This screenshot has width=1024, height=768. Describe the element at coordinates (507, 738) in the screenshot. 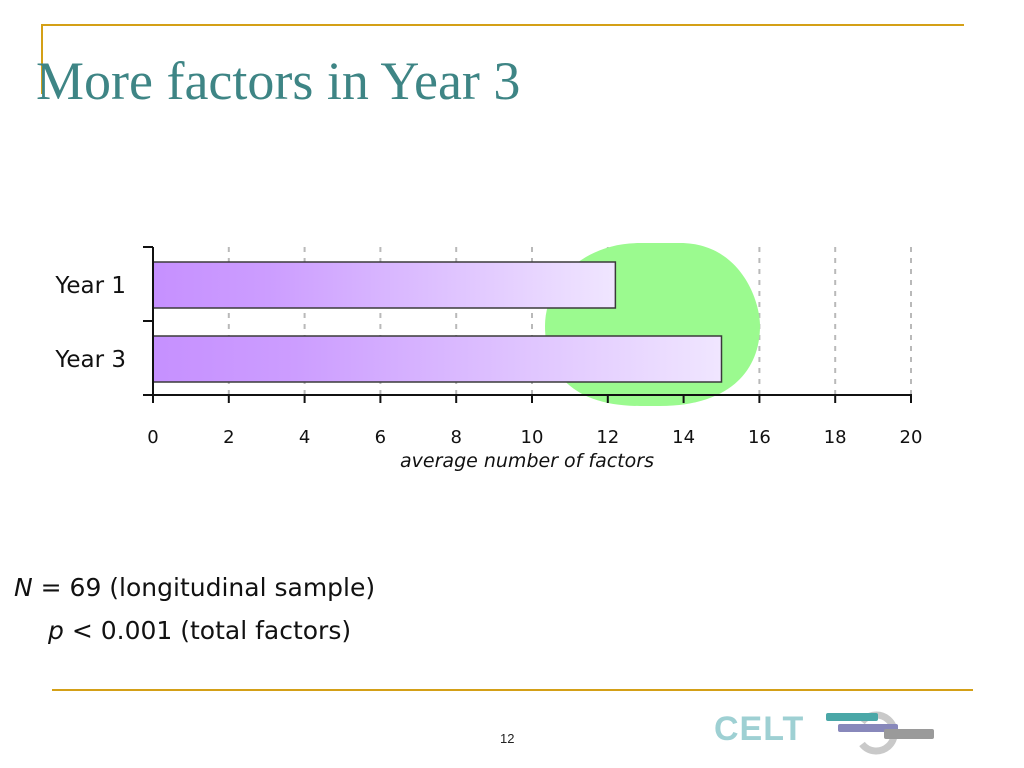

I see `page-number: 12` at that location.